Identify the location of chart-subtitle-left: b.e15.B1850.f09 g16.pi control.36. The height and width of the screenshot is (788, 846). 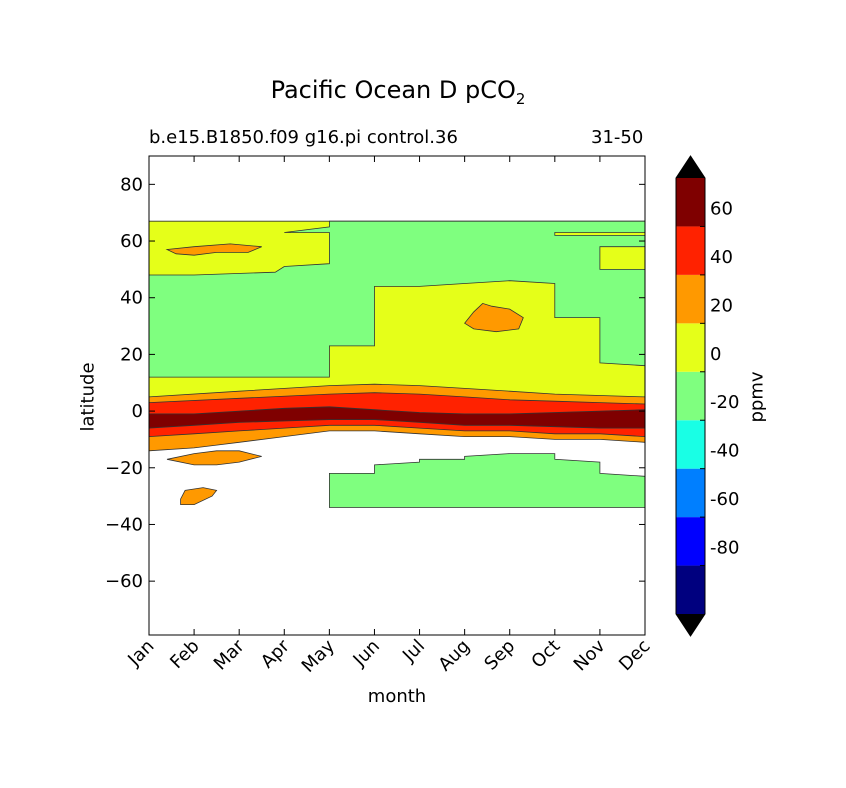
(303, 137).